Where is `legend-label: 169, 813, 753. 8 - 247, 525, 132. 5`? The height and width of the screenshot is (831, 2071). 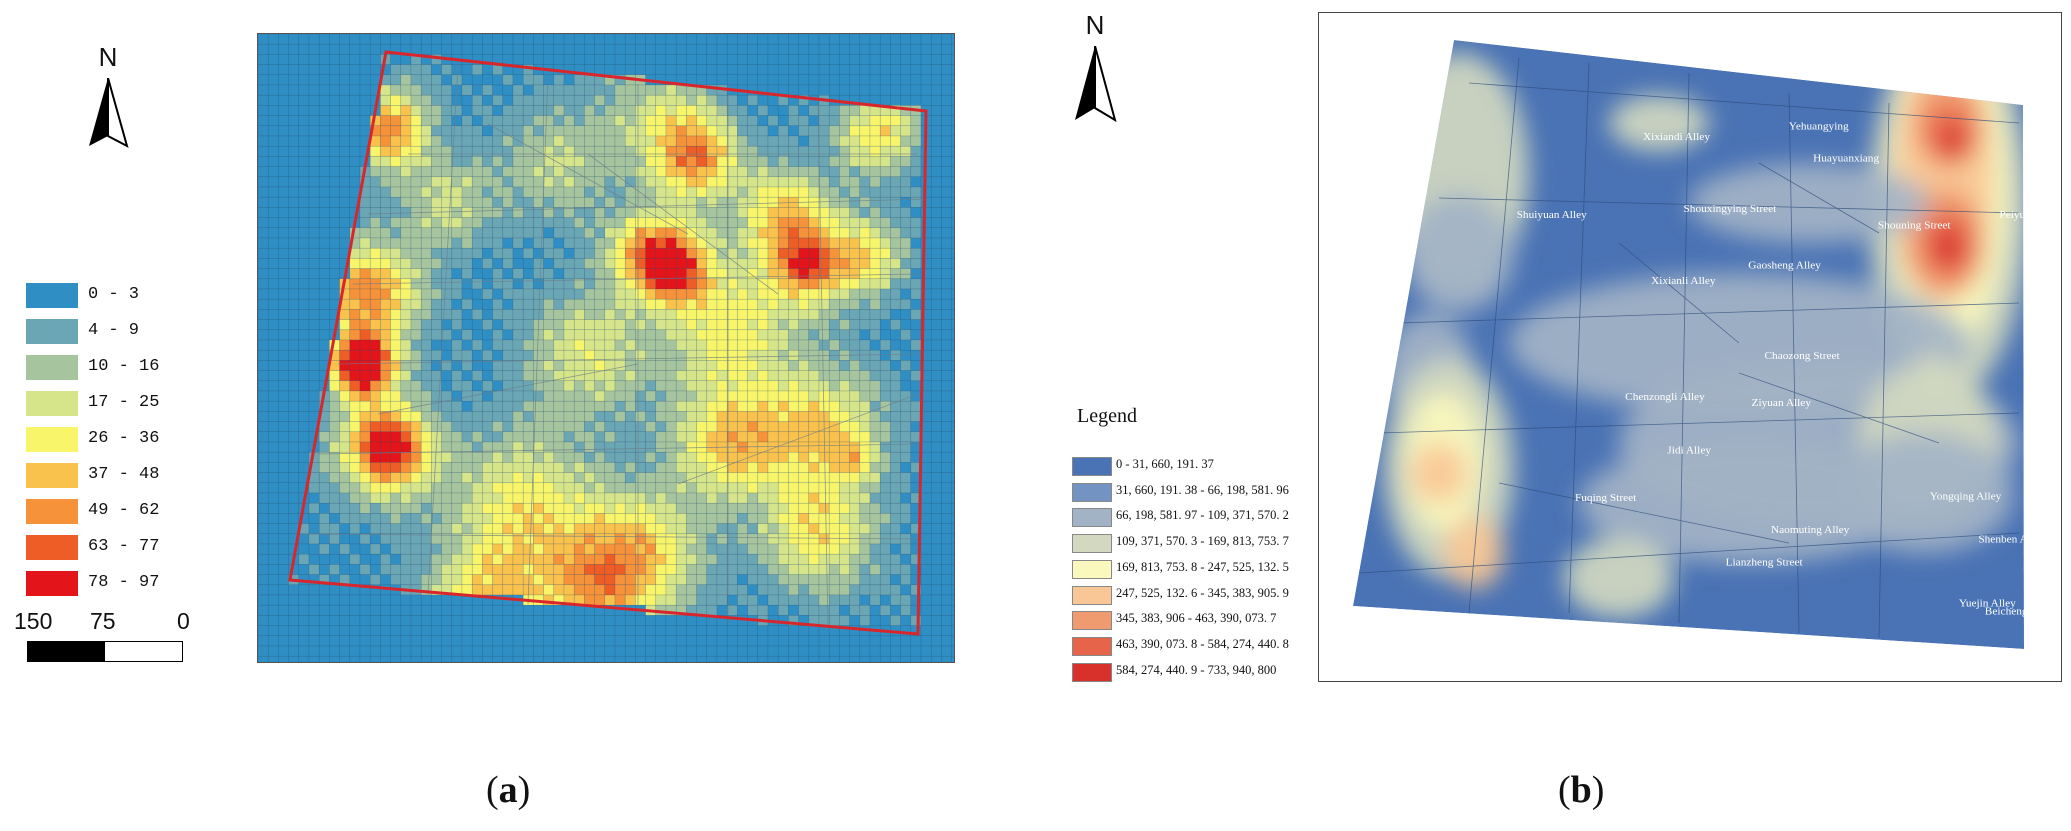 legend-label: 169, 813, 753. 8 - 247, 525, 132. 5 is located at coordinates (1202, 566).